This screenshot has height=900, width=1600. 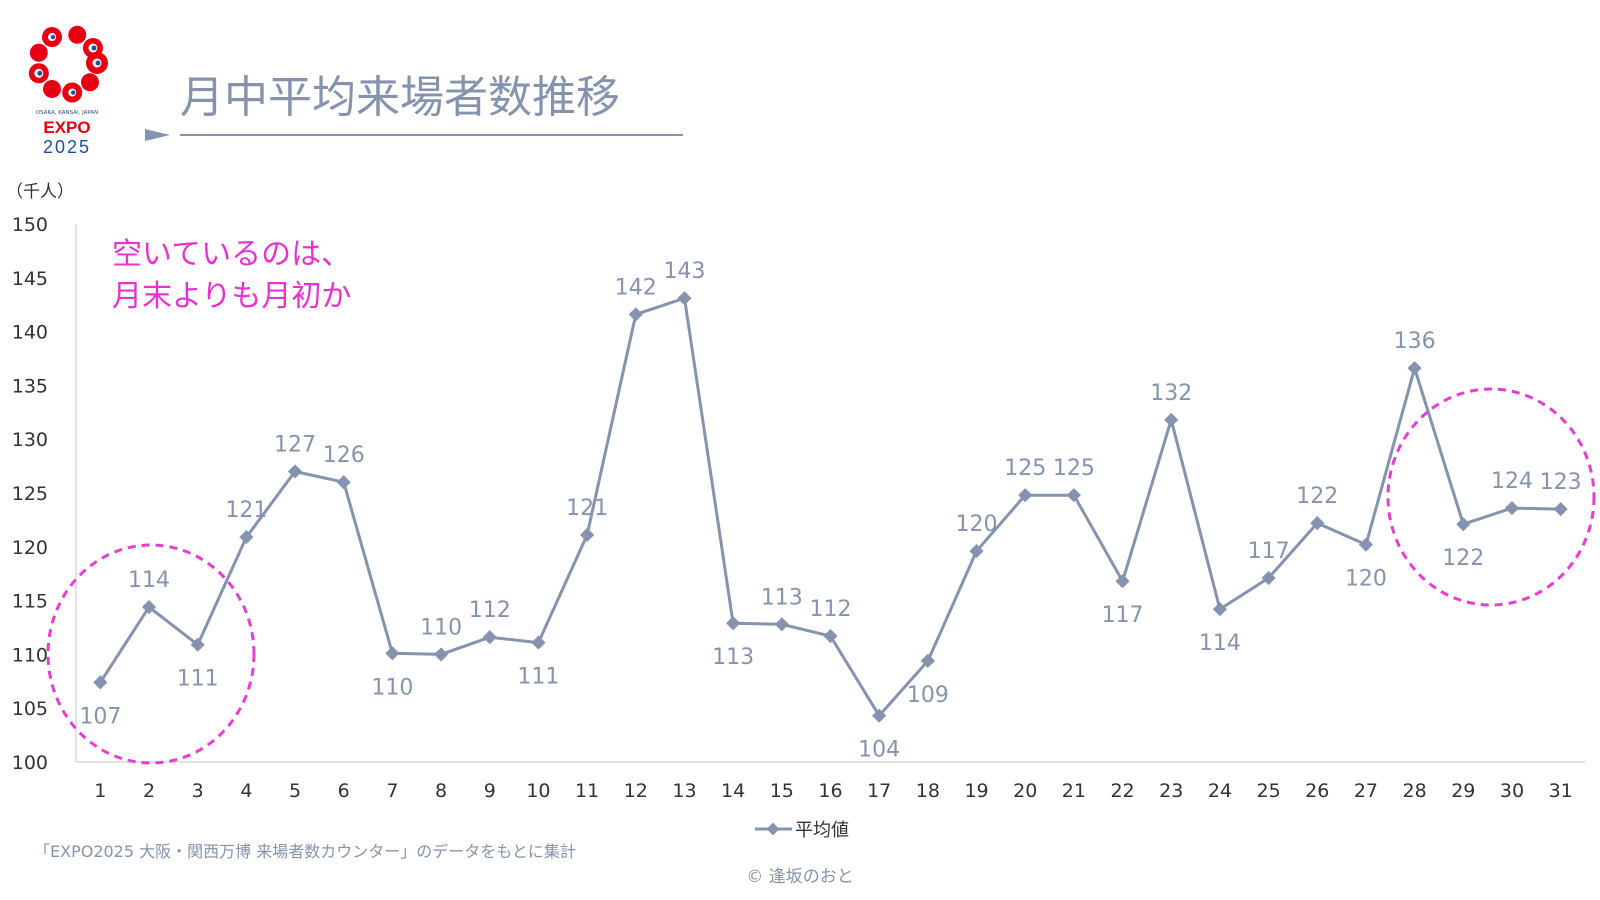 I want to click on credit-note: © 逢坂のおと, so click(x=799, y=877).